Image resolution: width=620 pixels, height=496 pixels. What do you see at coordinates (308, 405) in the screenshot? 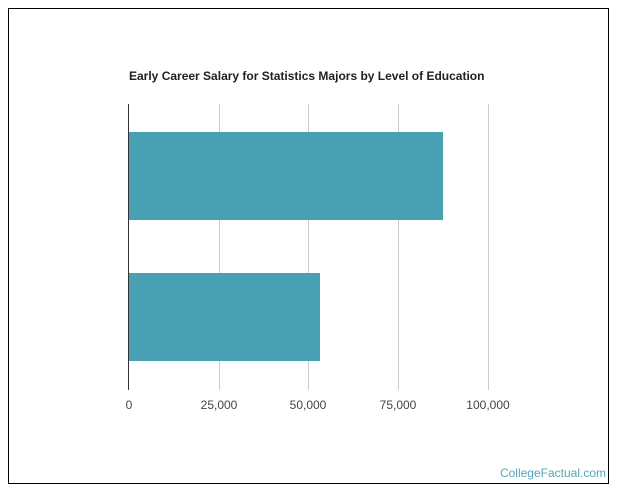
I see `x-tick: 50,000` at bounding box center [308, 405].